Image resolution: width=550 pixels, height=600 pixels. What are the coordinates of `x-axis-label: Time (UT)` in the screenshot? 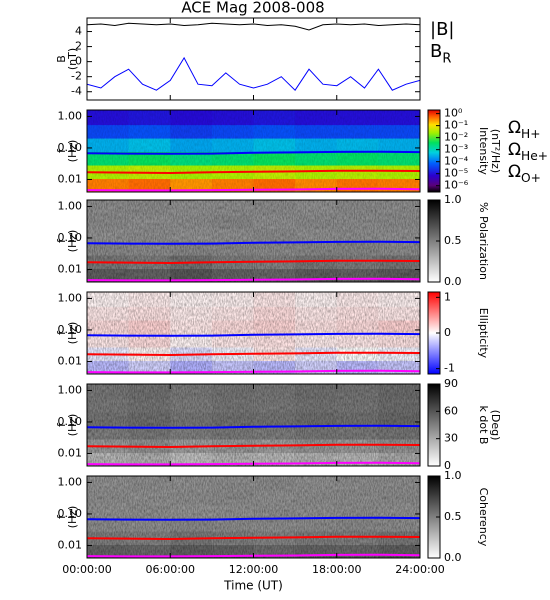 It's located at (253, 586).